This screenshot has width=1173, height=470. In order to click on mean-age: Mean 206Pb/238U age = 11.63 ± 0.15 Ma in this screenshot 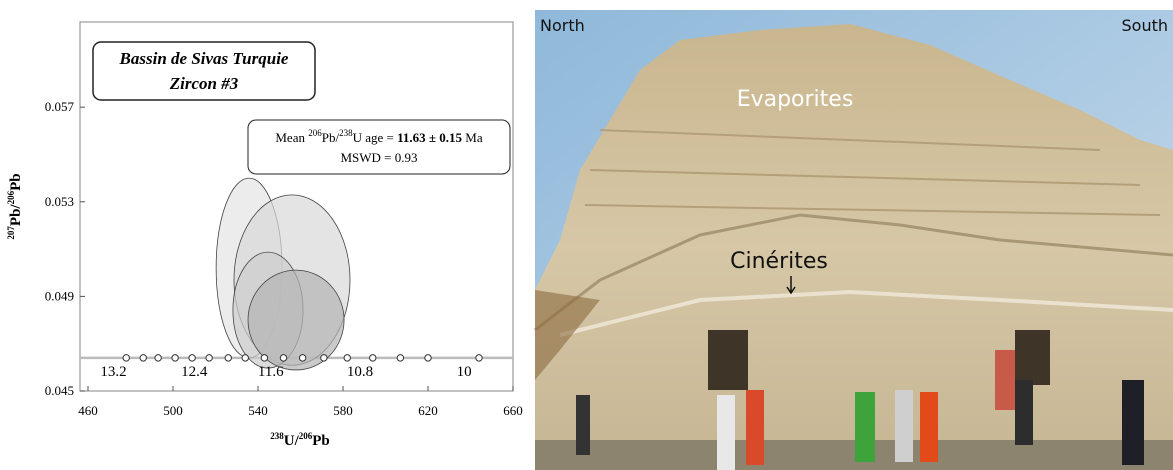, I will do `click(378, 136)`.